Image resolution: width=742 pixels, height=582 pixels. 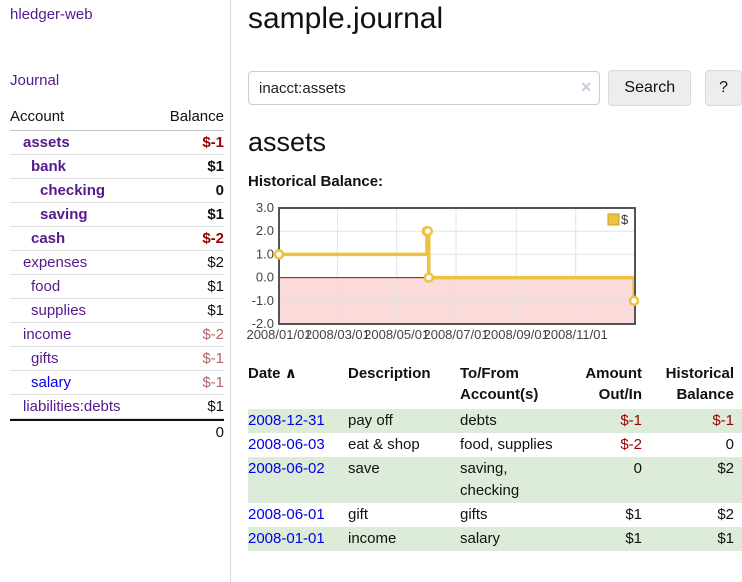 What do you see at coordinates (631, 420) in the screenshot?
I see `register-amount: $-1` at bounding box center [631, 420].